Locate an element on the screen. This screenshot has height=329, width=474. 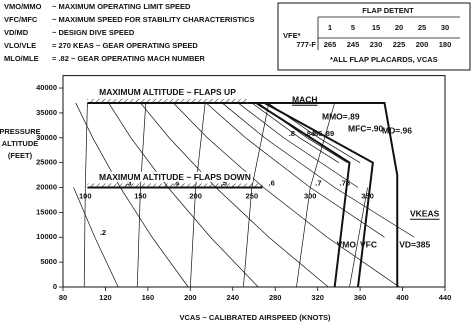
note-symbol: VMO/MMO is located at coordinates (23, 6).